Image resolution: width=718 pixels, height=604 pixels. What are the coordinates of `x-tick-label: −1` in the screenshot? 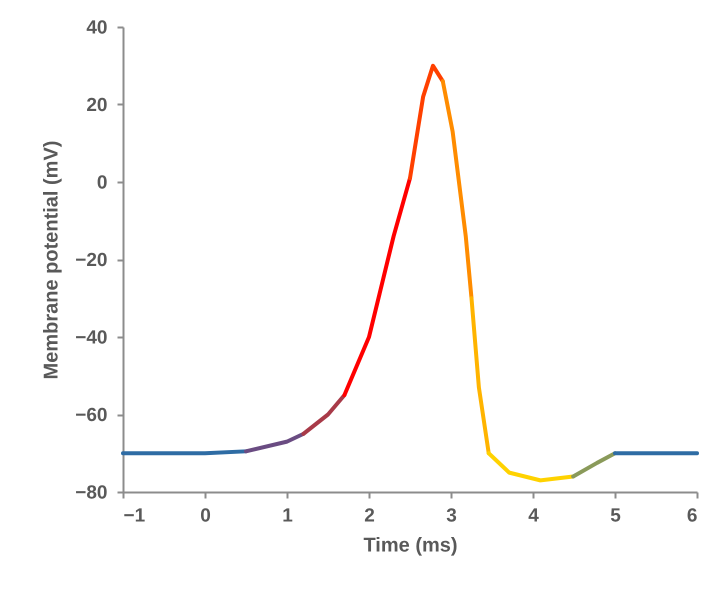 It's located at (135, 516).